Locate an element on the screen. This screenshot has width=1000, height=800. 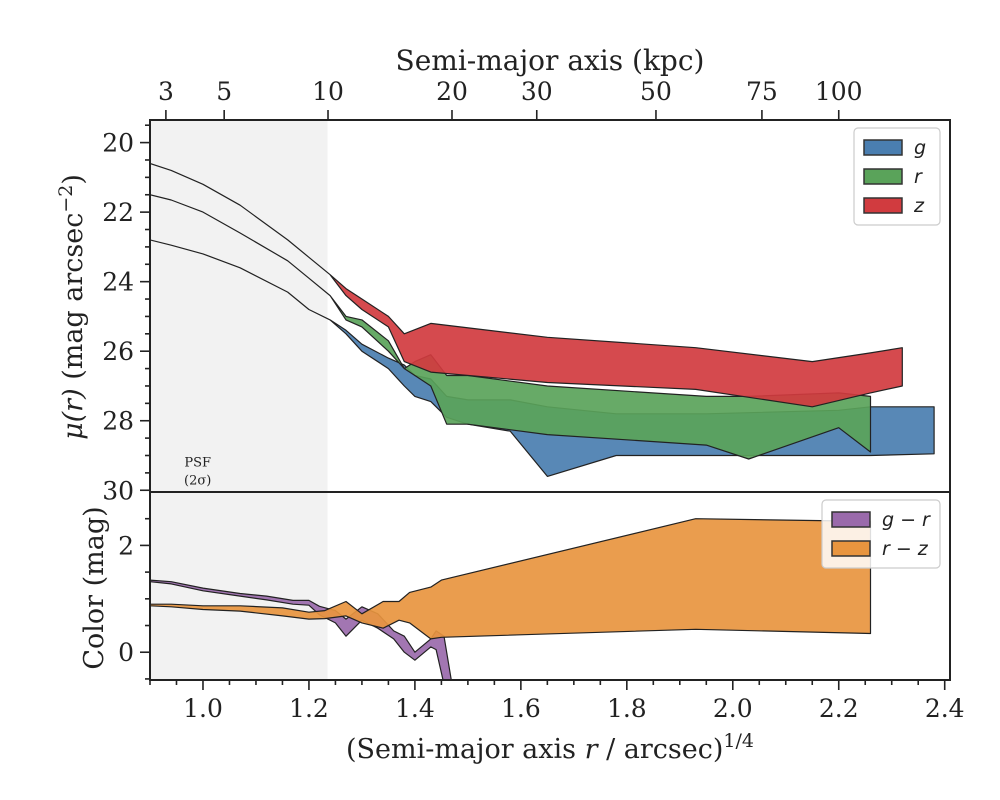
top-secondary-x-ticks: 3 5 10 20 30 50 75 100 is located at coordinates (510, 98).